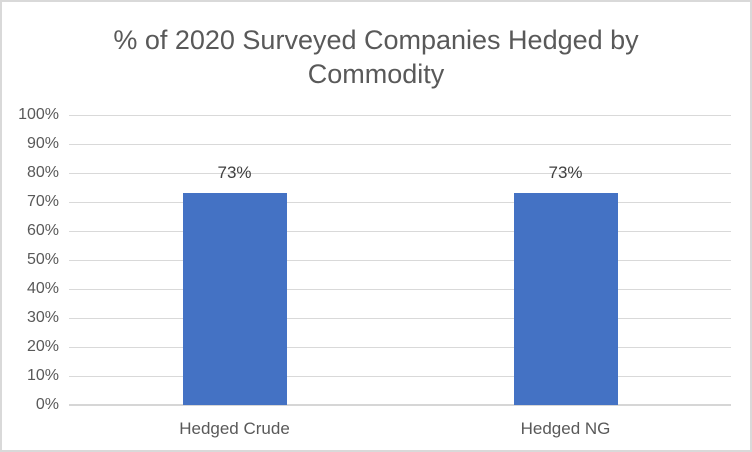 This screenshot has width=752, height=452. Describe the element at coordinates (565, 428) in the screenshot. I see `x-tick-label: Hedged NG` at that location.